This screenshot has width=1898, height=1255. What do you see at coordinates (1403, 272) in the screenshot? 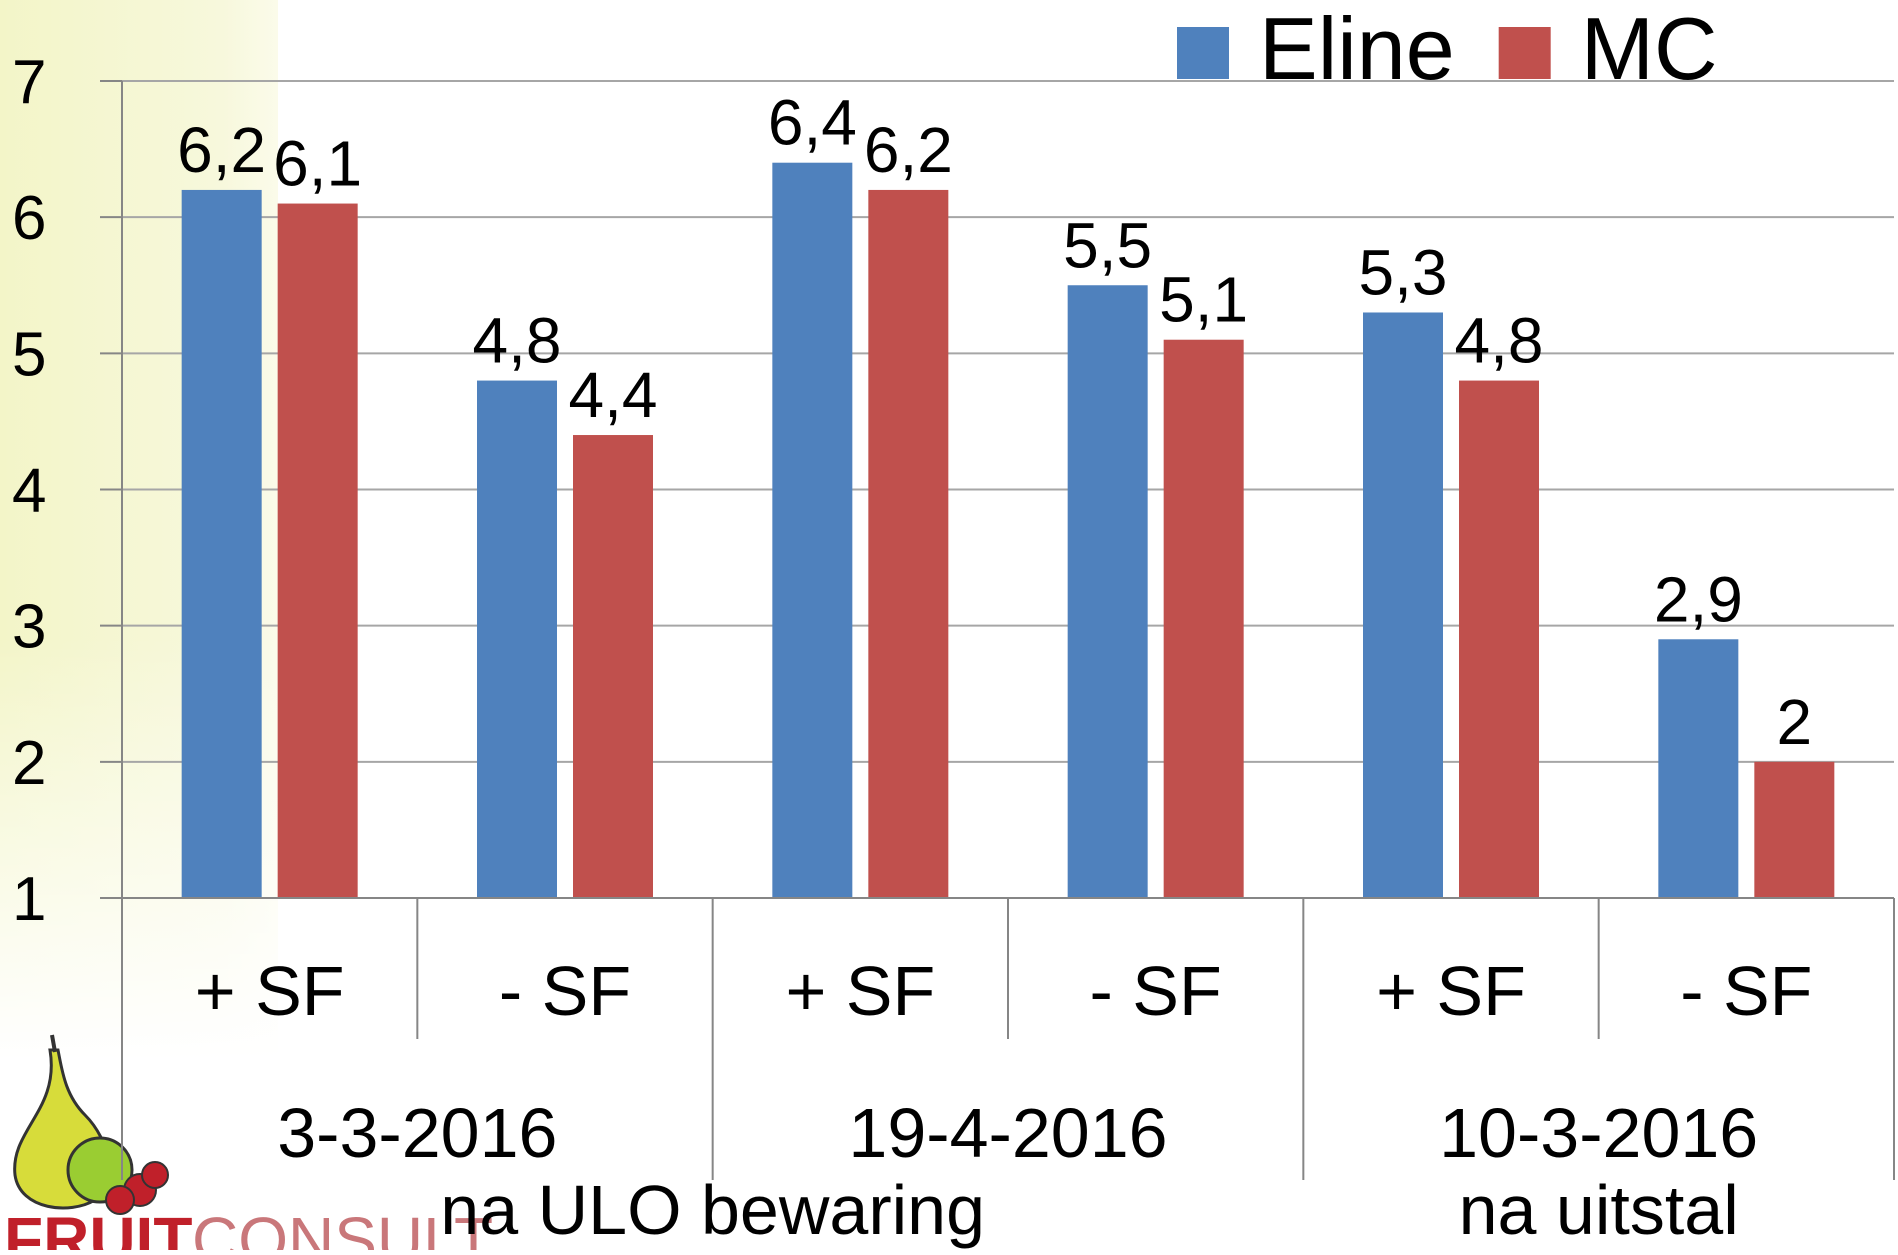
I see `value-label: 5,3` at bounding box center [1403, 272].